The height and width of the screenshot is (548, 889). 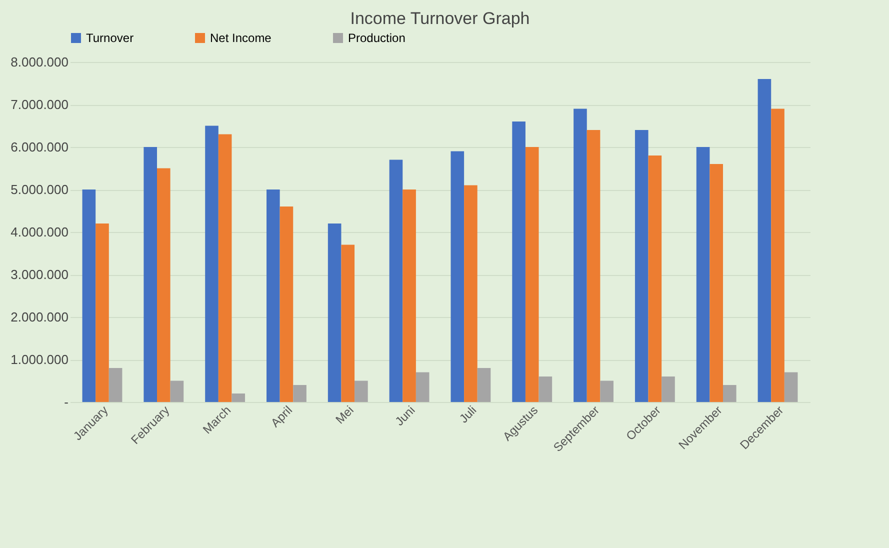 I want to click on legend-label: Net Income, so click(x=241, y=38).